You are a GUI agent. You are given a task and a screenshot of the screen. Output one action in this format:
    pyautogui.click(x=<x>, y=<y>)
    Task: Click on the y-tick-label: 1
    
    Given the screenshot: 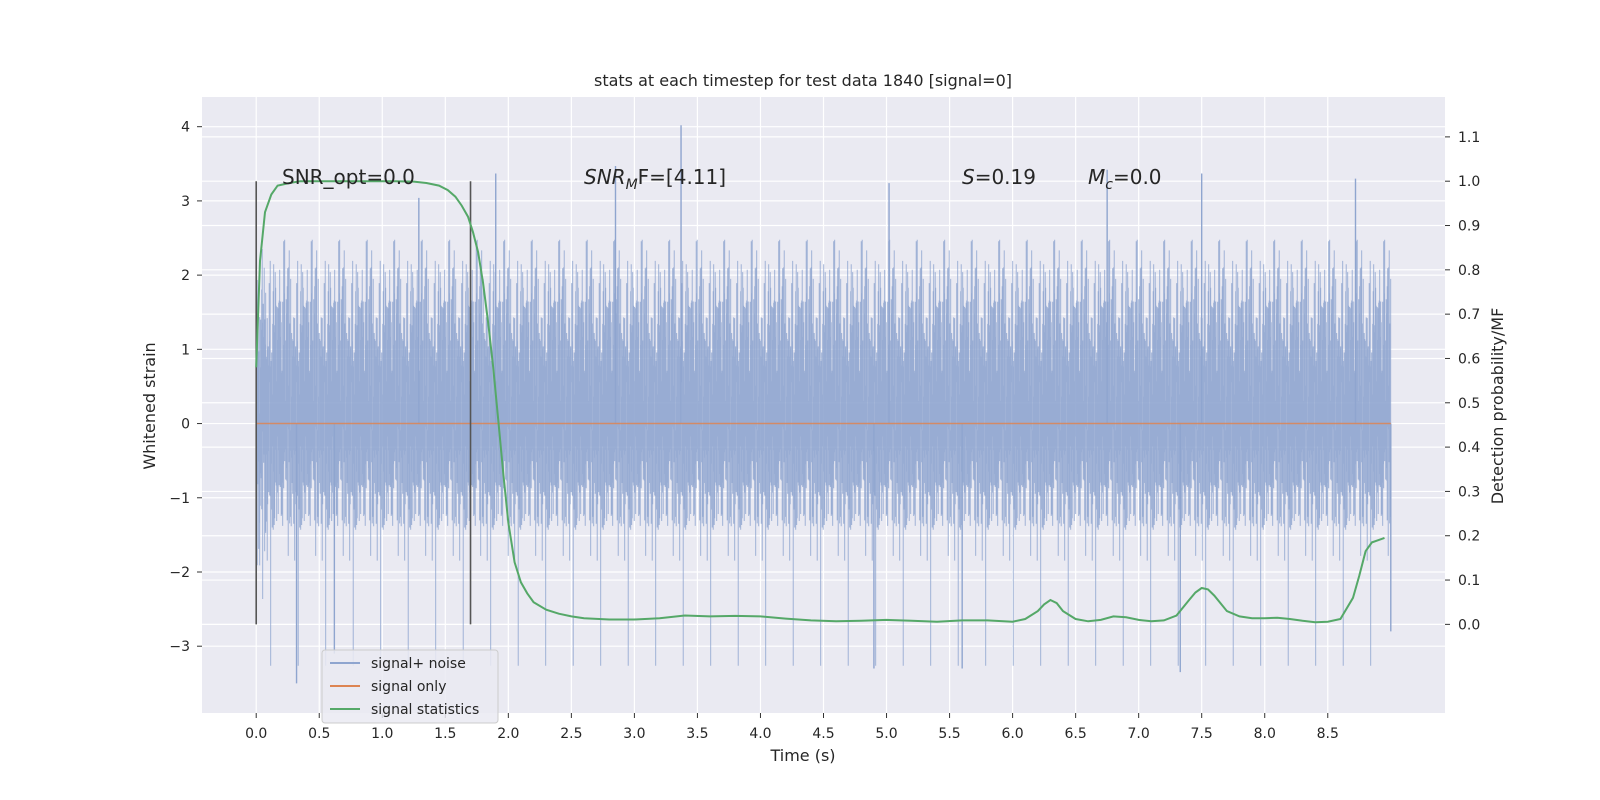 What is the action you would take?
    pyautogui.click(x=185, y=350)
    